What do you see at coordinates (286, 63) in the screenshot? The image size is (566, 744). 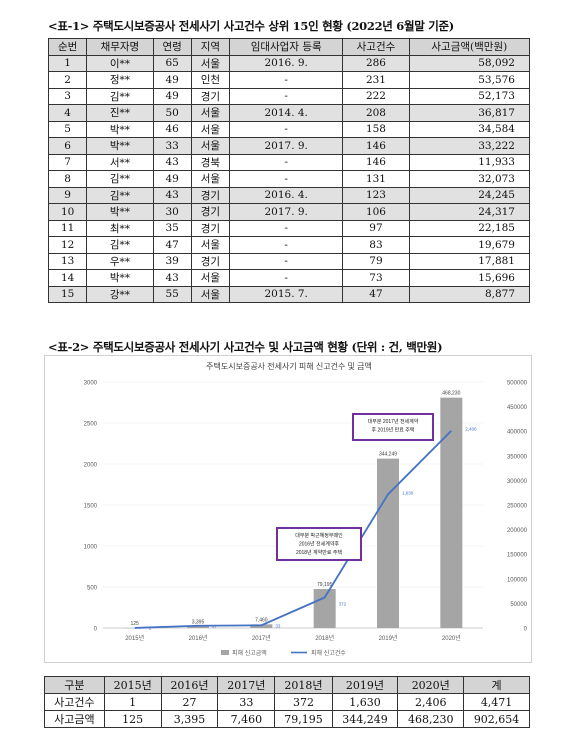 I see `table1-cell: 2016. 9.` at bounding box center [286, 63].